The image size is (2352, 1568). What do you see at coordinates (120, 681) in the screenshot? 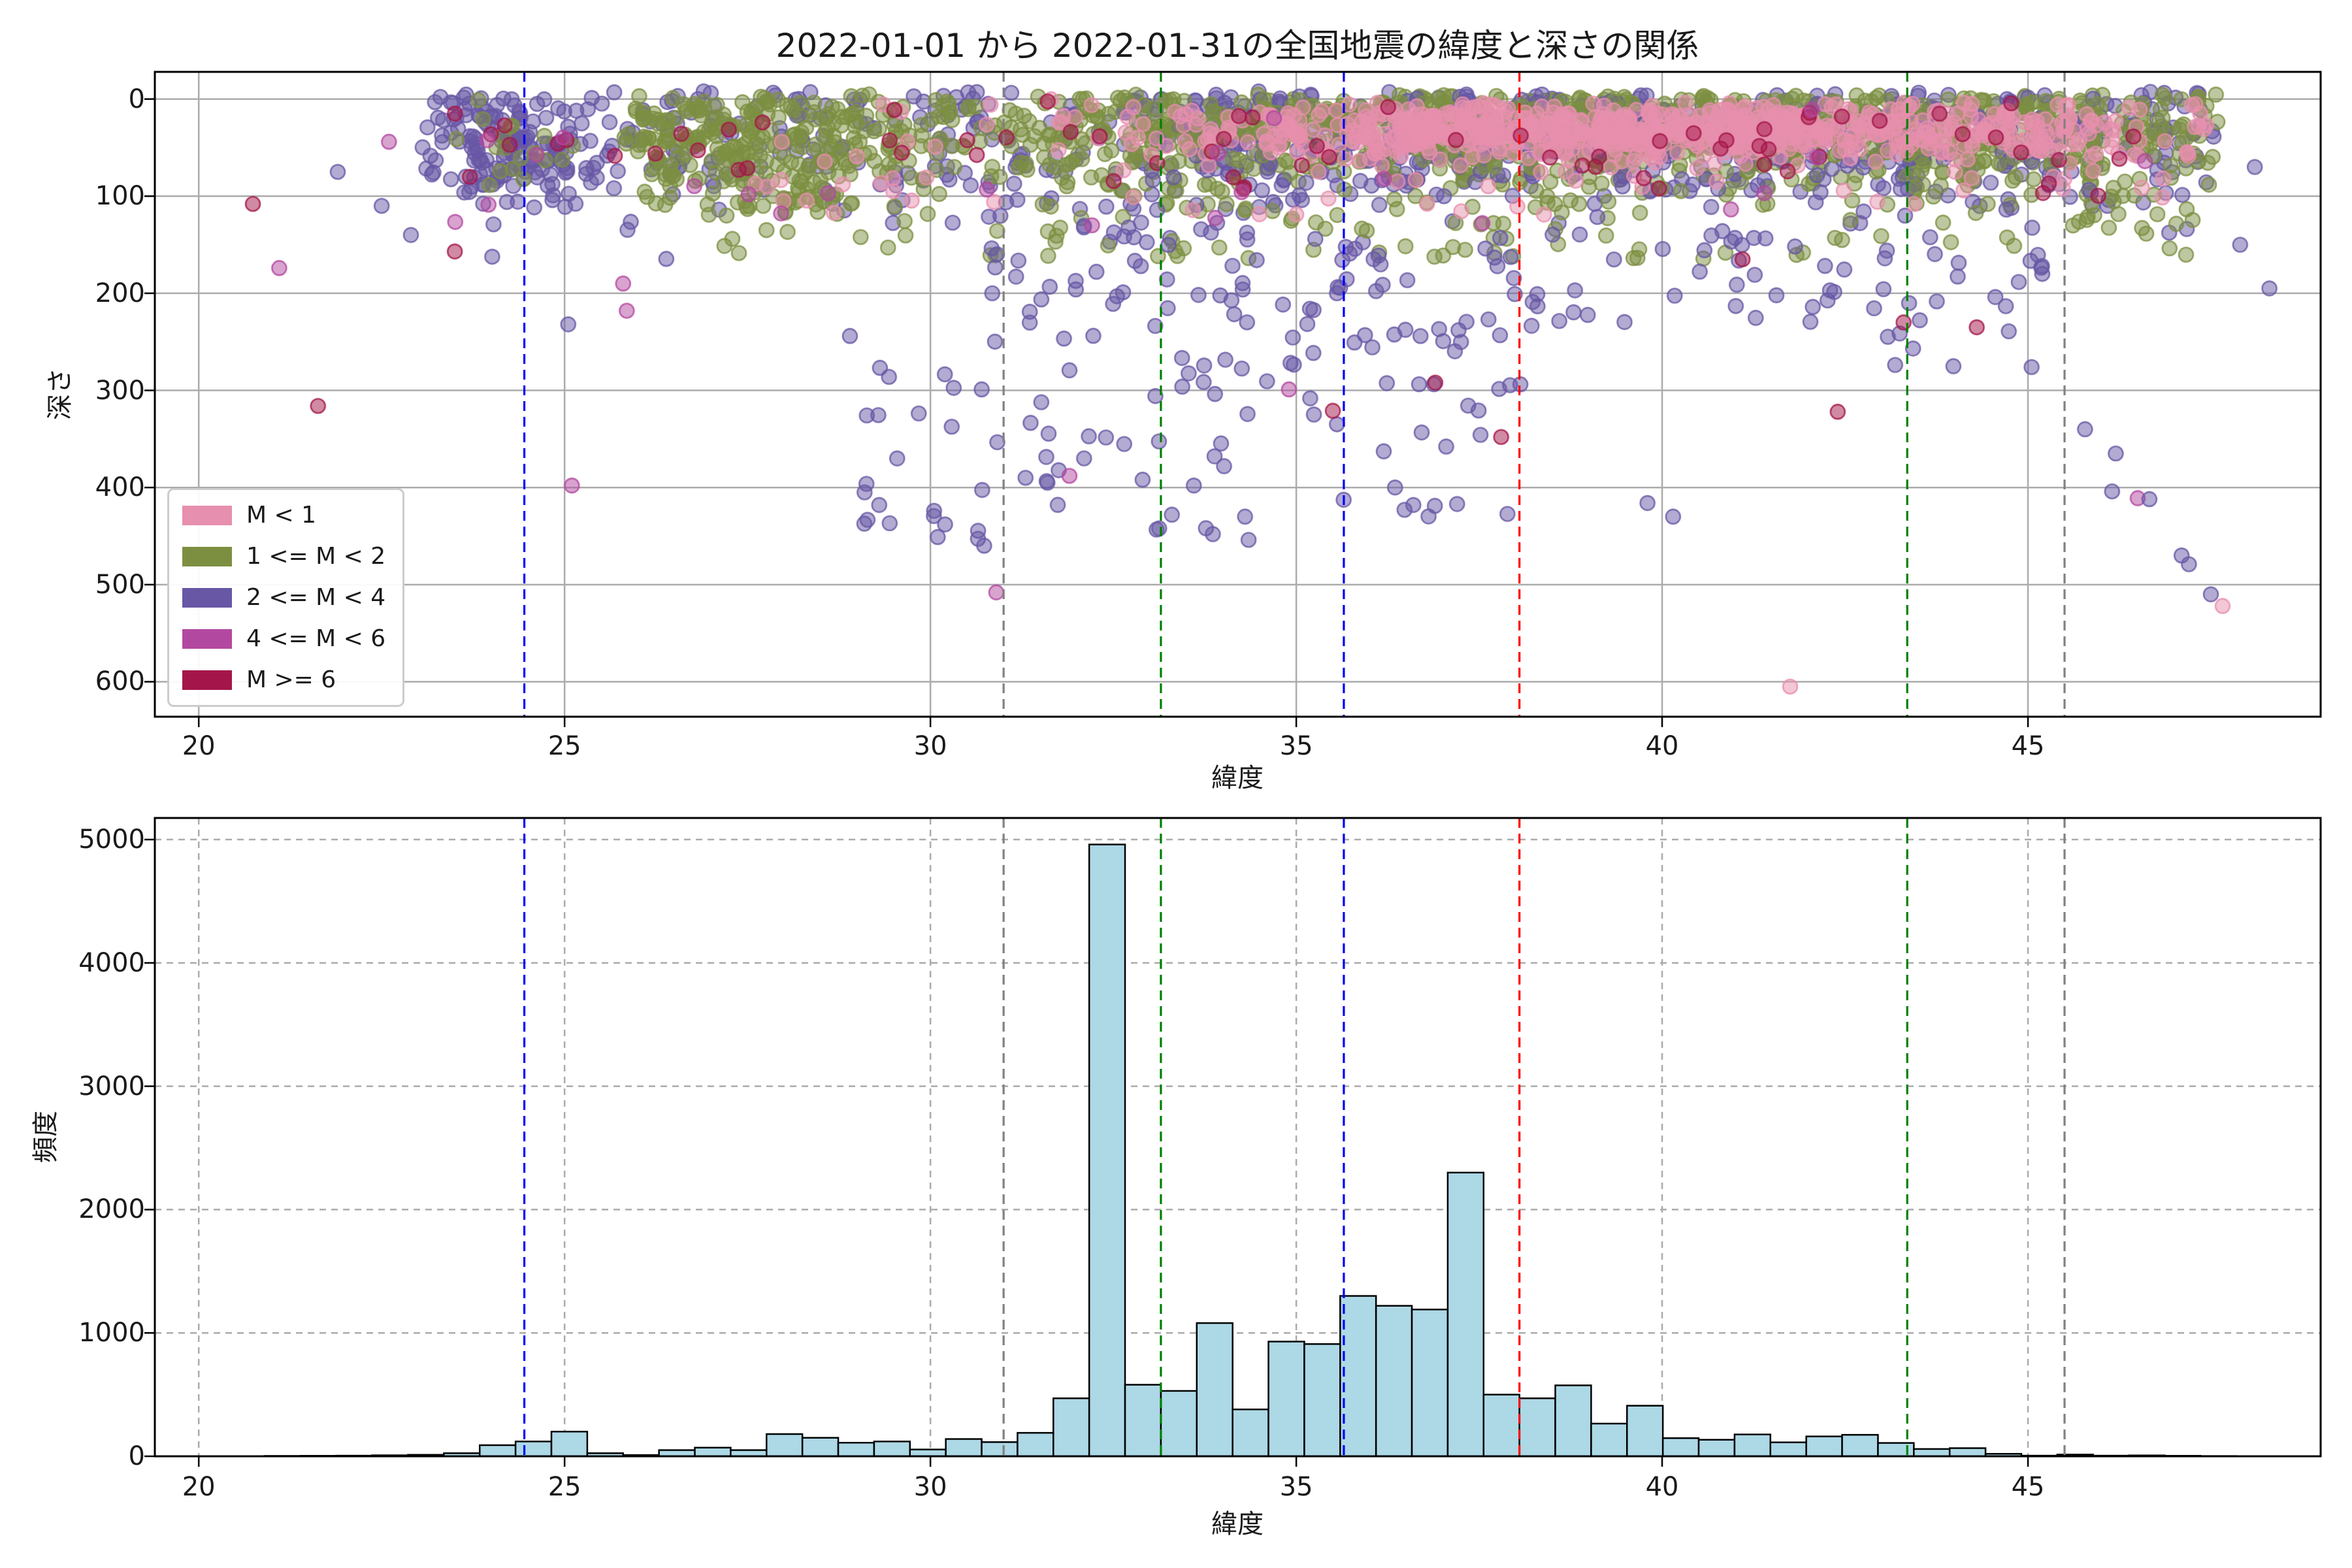
I see `y-tick-label: 600` at bounding box center [120, 681].